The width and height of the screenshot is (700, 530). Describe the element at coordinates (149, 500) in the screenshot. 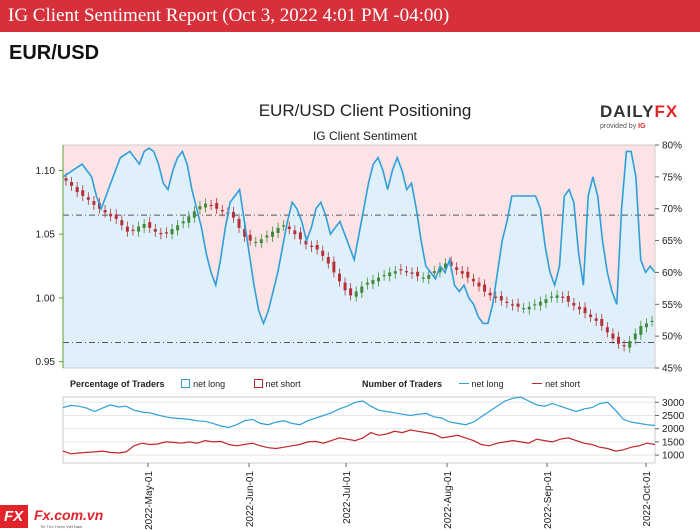

I see `x-tick-label: 2022-May-01` at that location.